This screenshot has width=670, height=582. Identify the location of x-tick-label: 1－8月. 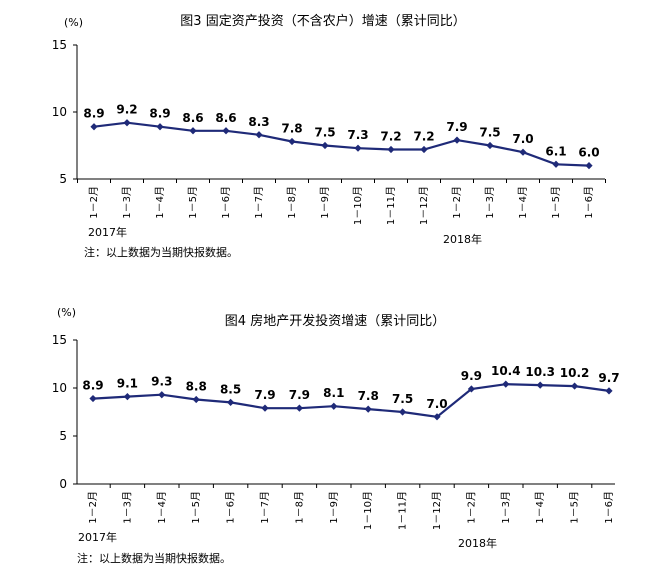
(292, 202).